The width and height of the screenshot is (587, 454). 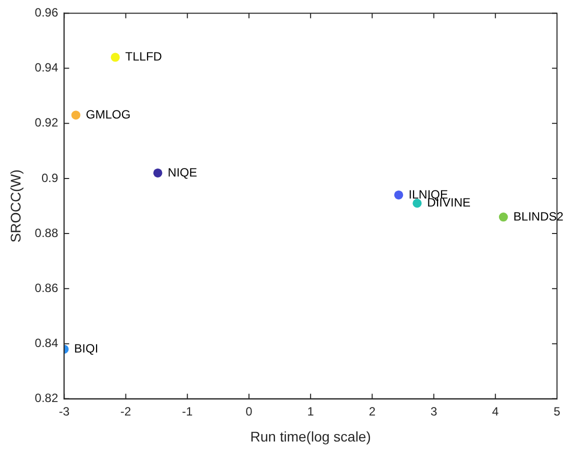 I want to click on x-tick-label: -1, so click(x=188, y=411).